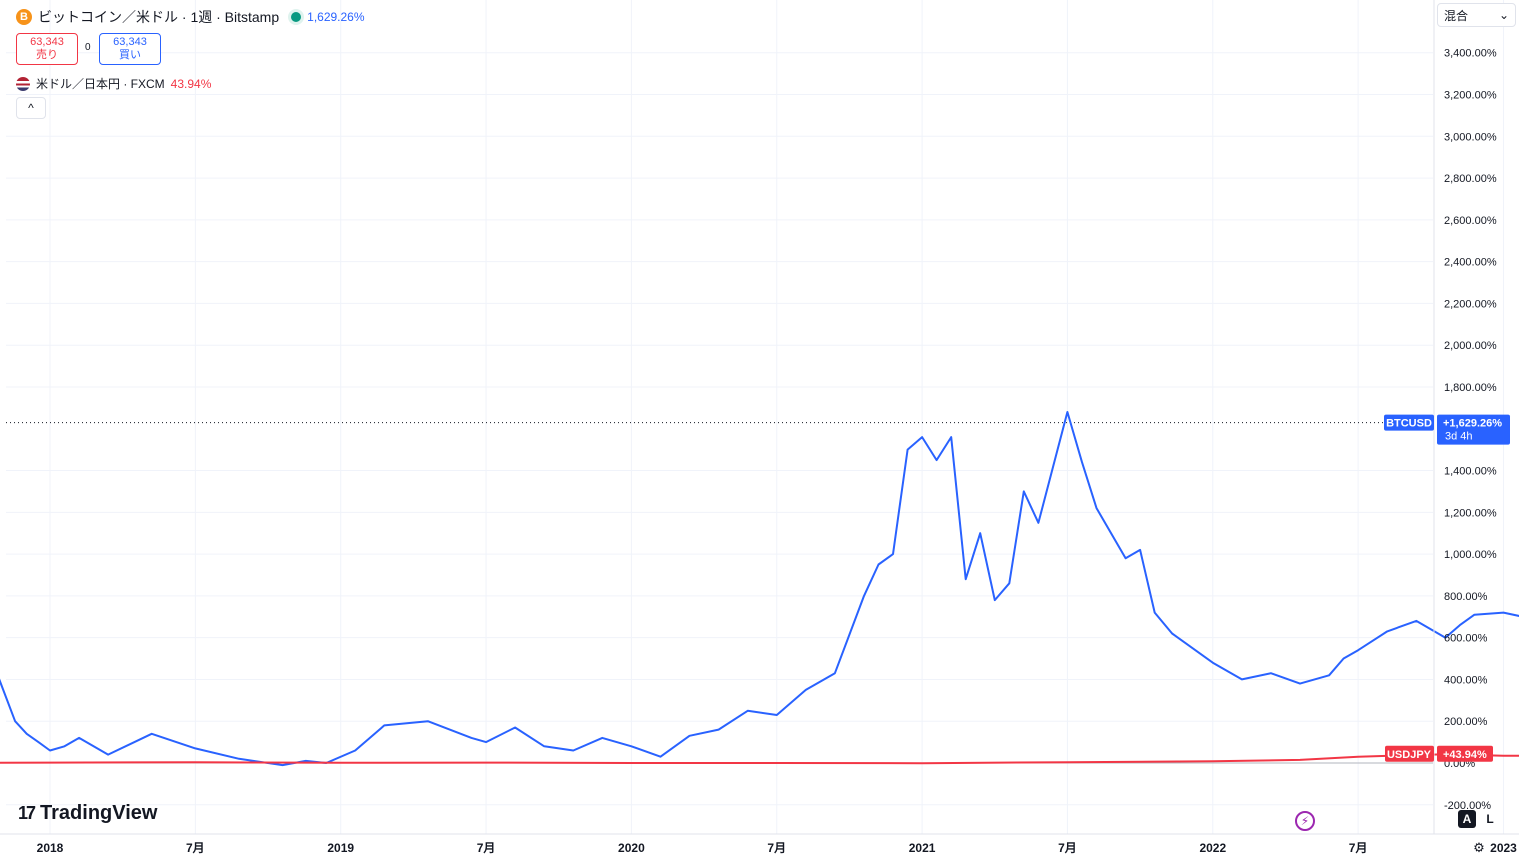  Describe the element at coordinates (1456, 15) in the screenshot. I see `scale-mode-label: 混合` at that location.